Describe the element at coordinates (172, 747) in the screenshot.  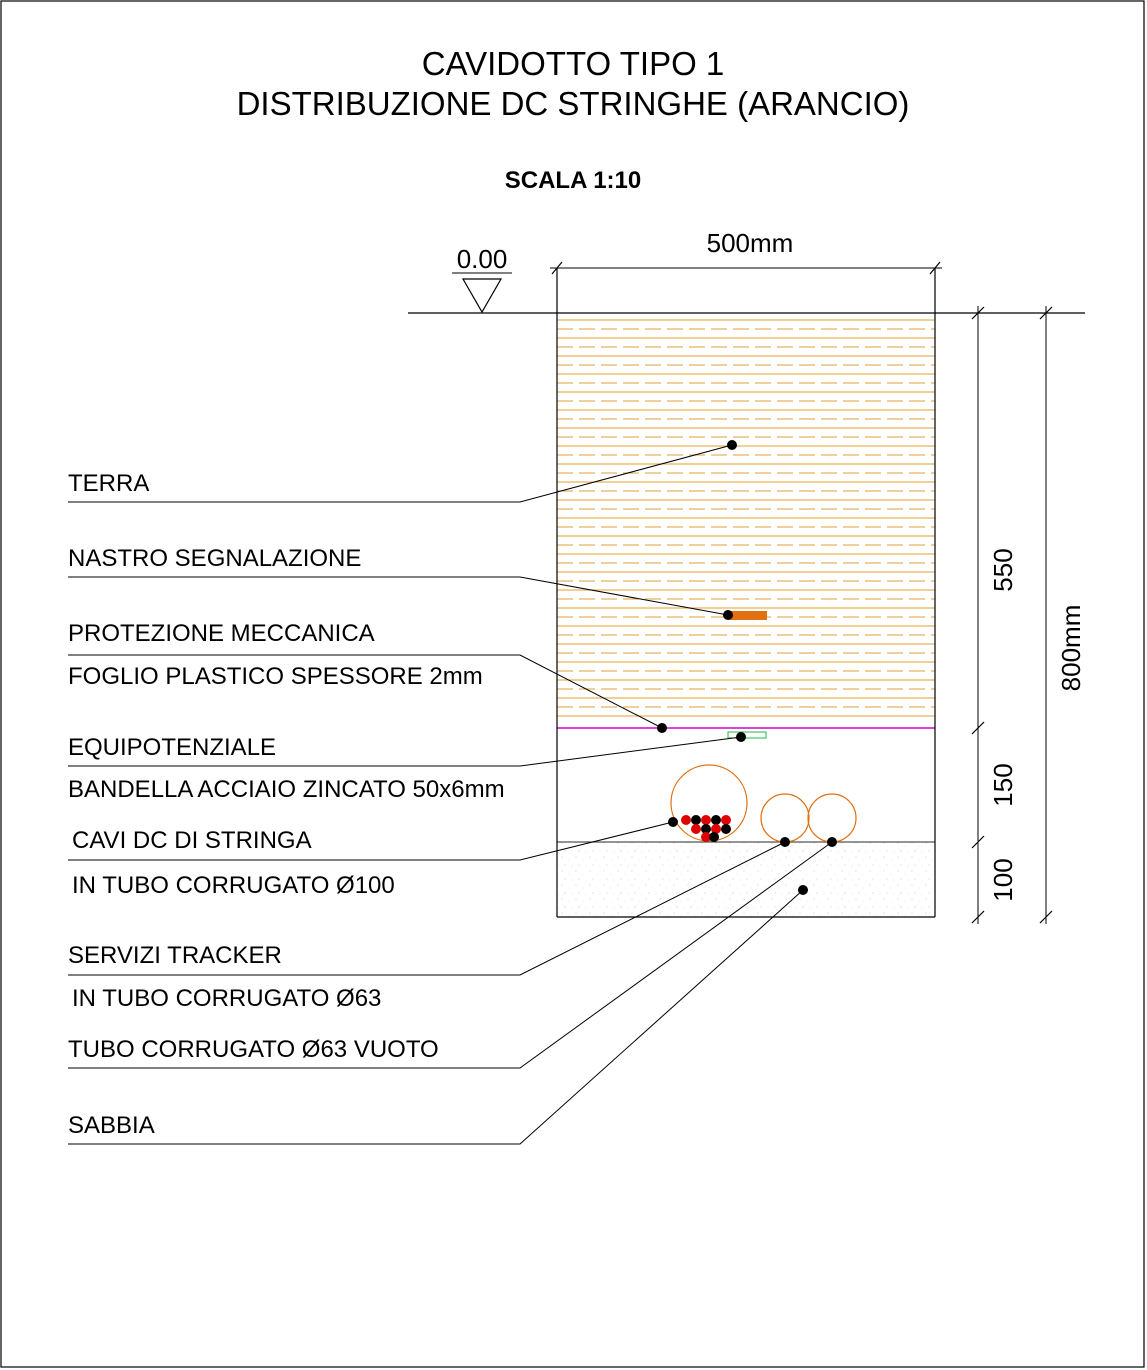
I see `label-equipotenziale-1: EQUIPOTENZIALE` at that location.